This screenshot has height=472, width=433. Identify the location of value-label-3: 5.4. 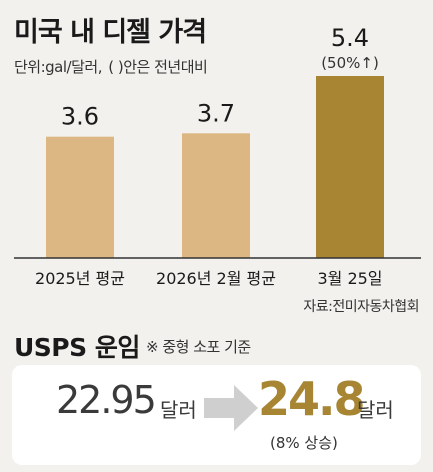
(350, 38).